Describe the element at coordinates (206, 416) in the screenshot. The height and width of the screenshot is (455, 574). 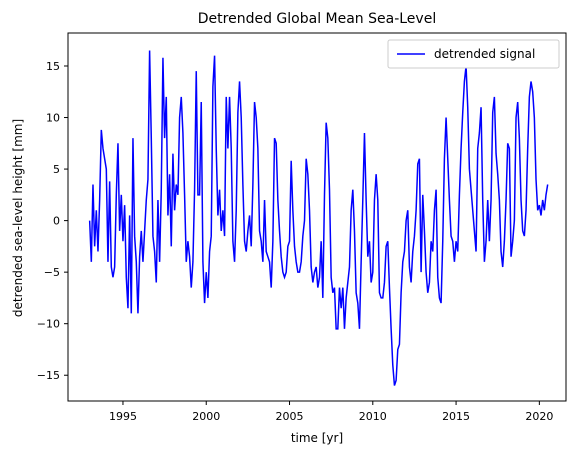
I see `x-tick-label: 2000` at that location.